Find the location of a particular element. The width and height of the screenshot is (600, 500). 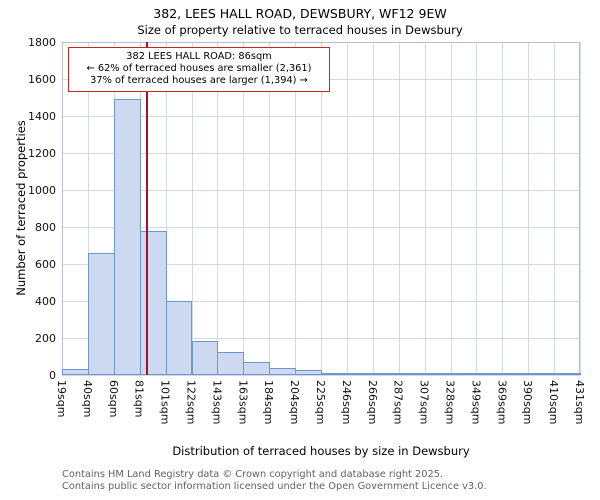

x-tick-label: 287sqm is located at coordinates (398, 402).